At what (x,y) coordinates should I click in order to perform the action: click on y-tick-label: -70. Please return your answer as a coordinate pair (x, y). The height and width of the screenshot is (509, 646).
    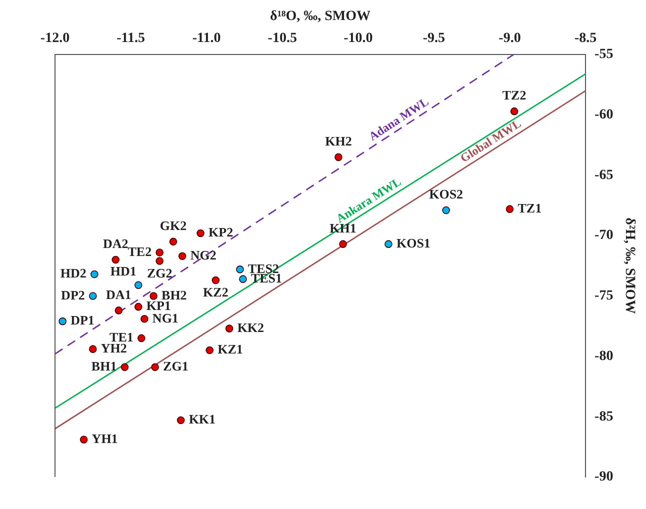
    Looking at the image, I should click on (604, 236).